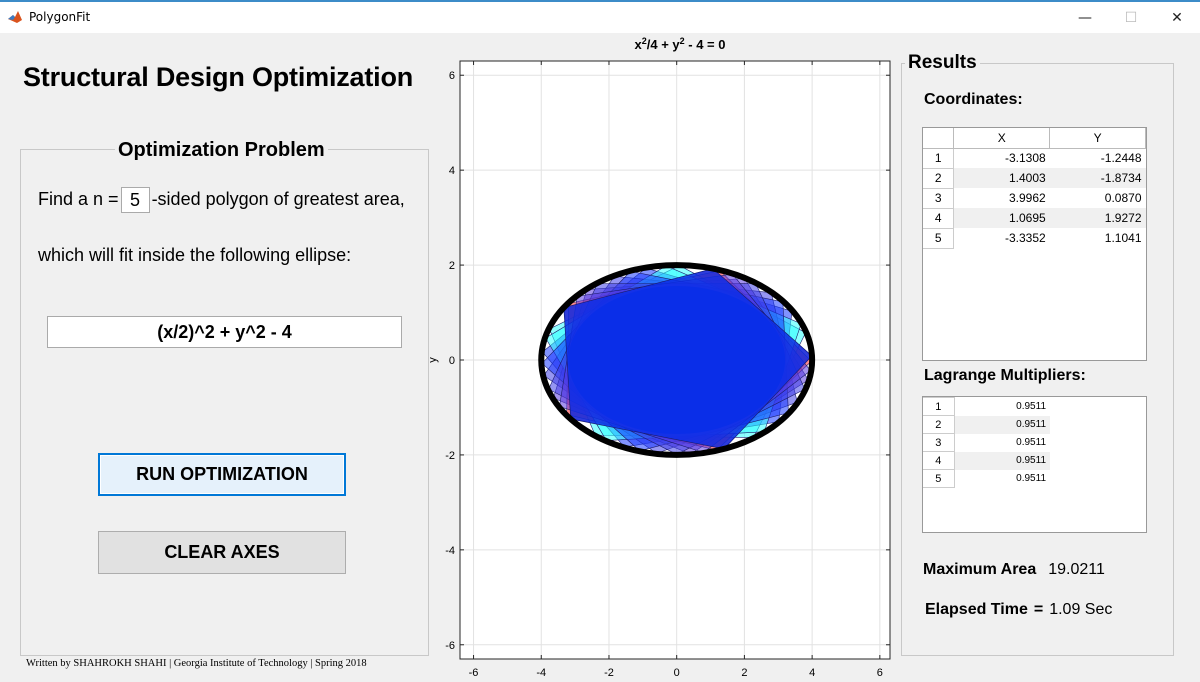 The image size is (1200, 682). Describe the element at coordinates (1123, 238) in the screenshot. I see `y-cell: 1.1041` at that location.